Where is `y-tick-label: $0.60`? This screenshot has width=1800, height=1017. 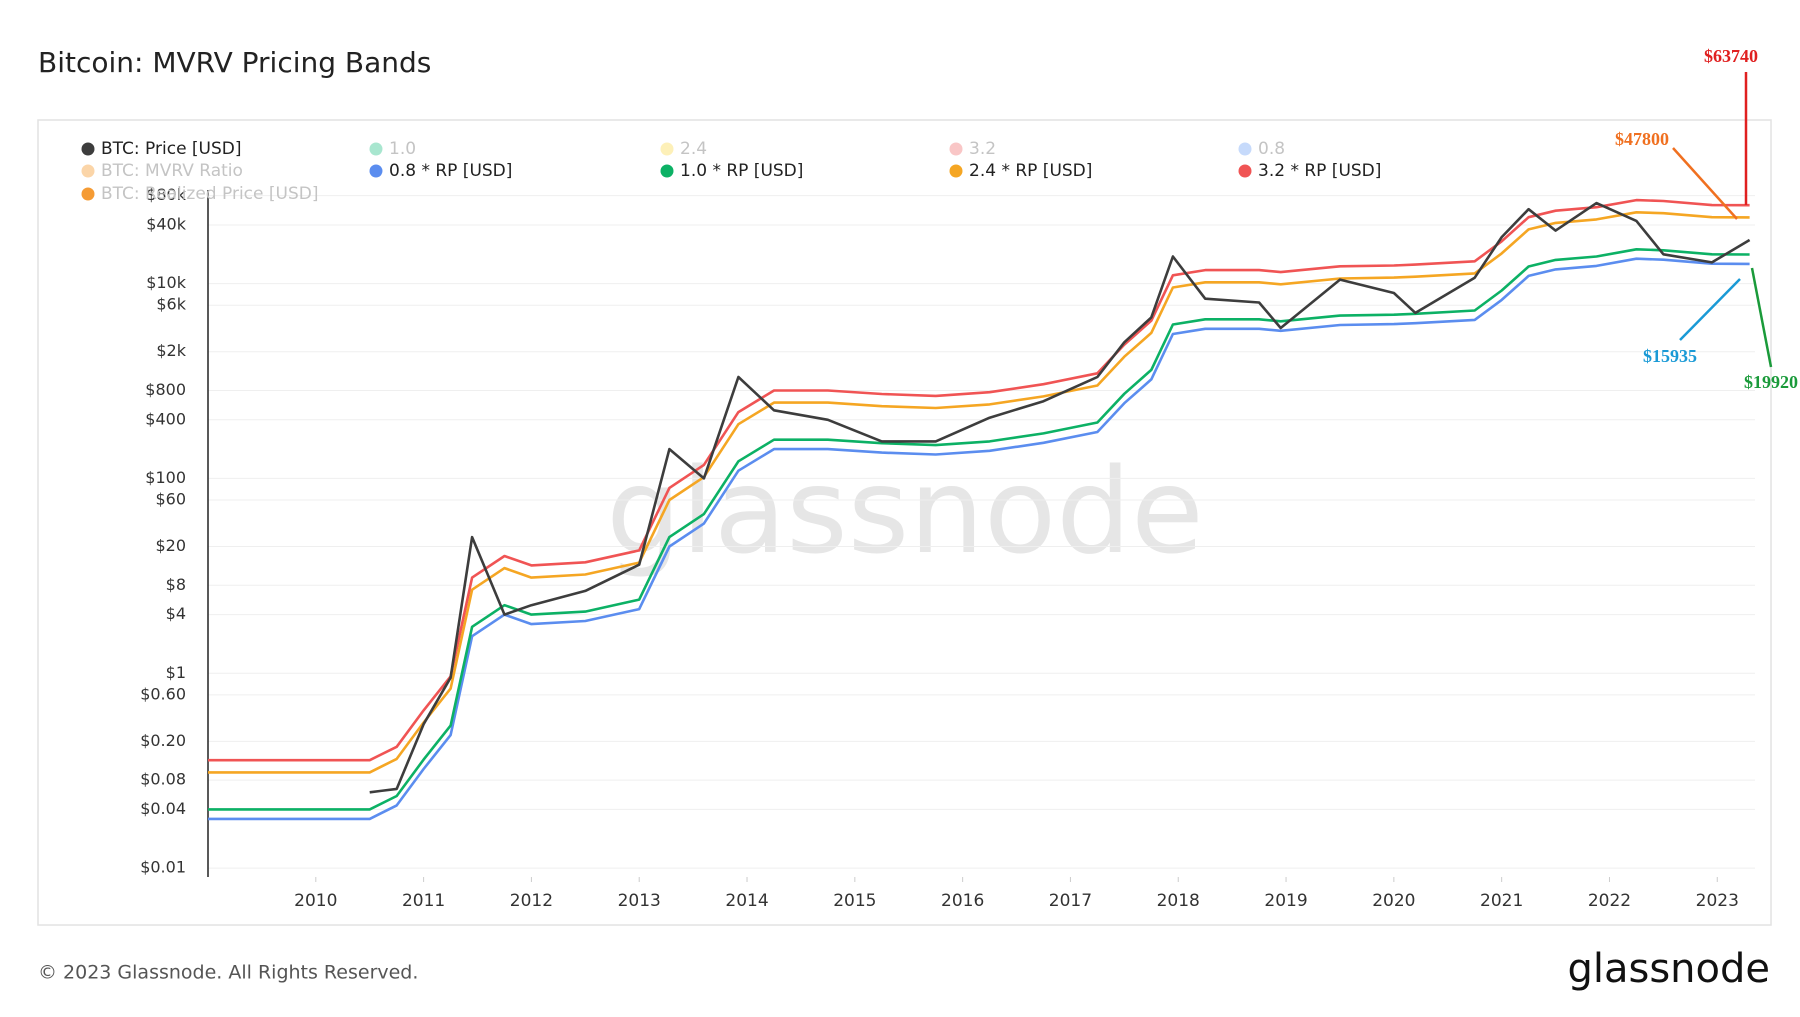 y-tick-label: $0.60 is located at coordinates (163, 693).